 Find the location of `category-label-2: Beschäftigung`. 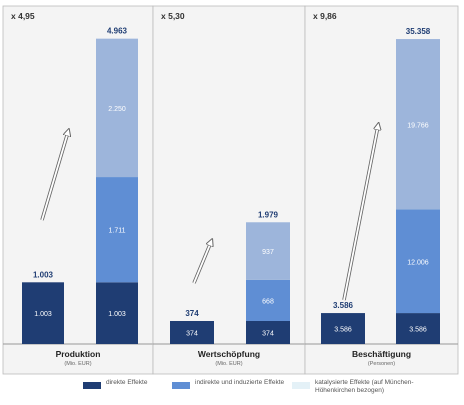

category-label-2: Beschäftigung is located at coordinates (381, 354).